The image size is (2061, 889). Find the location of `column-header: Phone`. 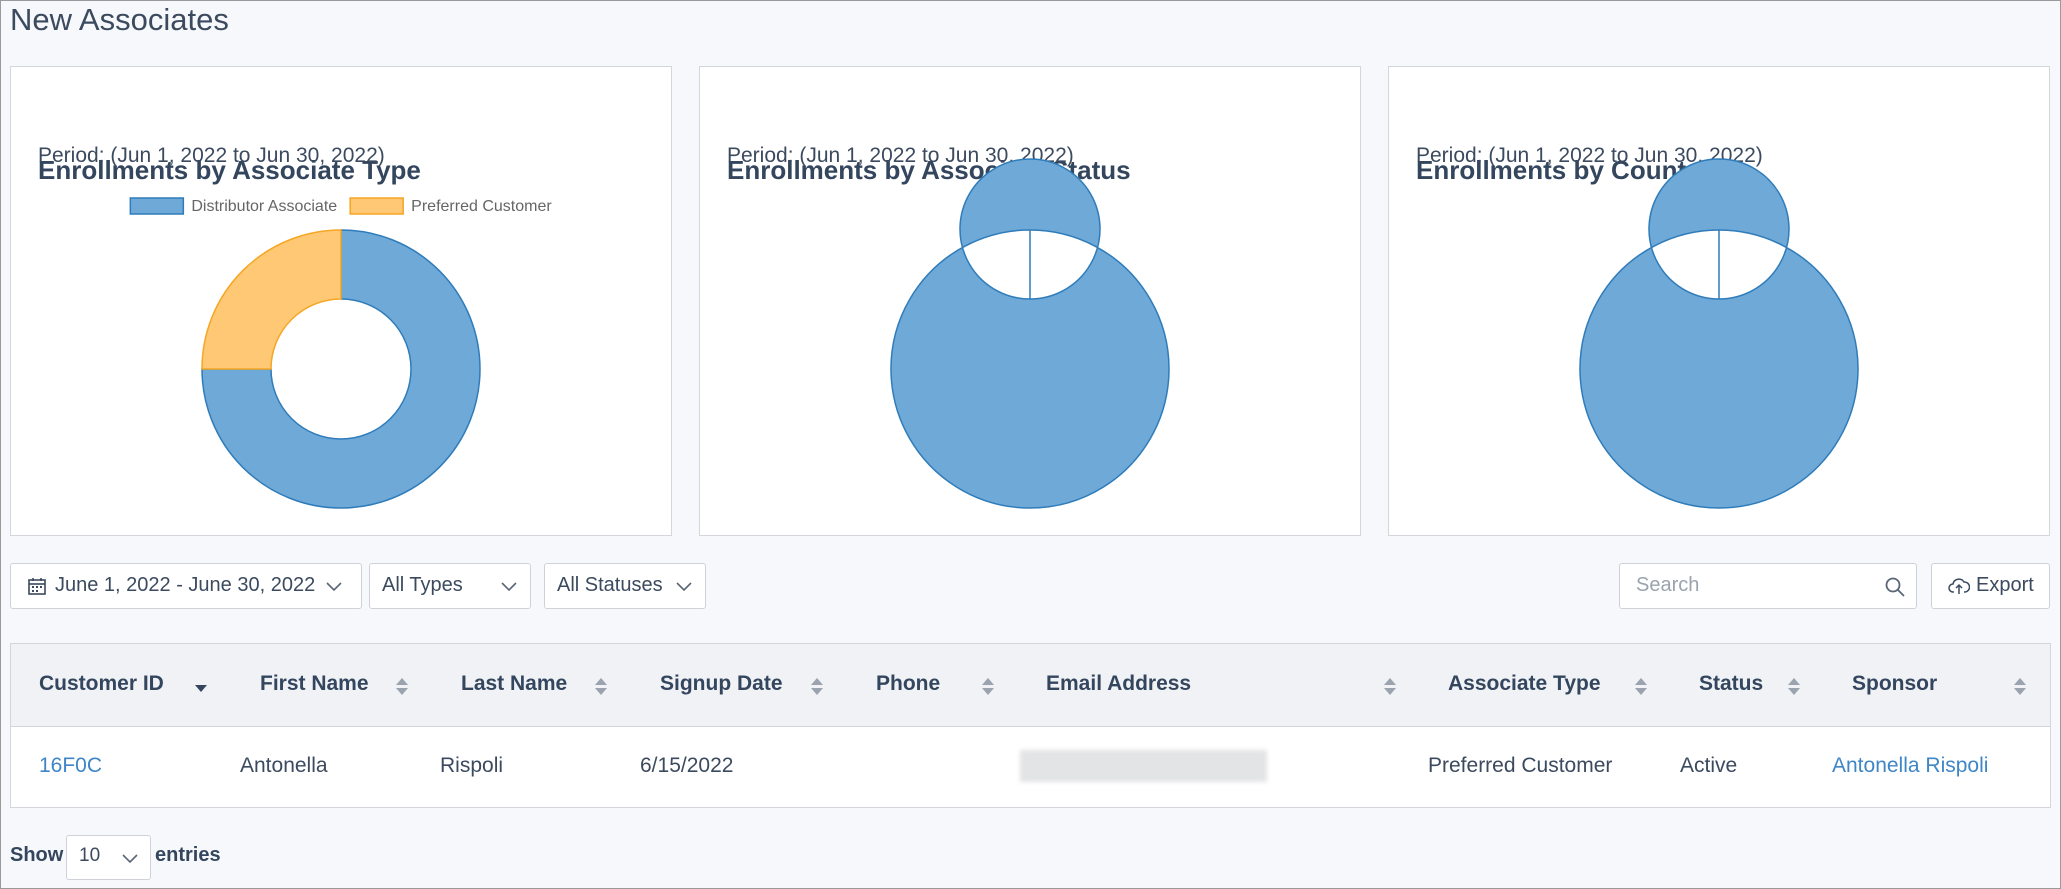

column-header: Phone is located at coordinates (908, 683).